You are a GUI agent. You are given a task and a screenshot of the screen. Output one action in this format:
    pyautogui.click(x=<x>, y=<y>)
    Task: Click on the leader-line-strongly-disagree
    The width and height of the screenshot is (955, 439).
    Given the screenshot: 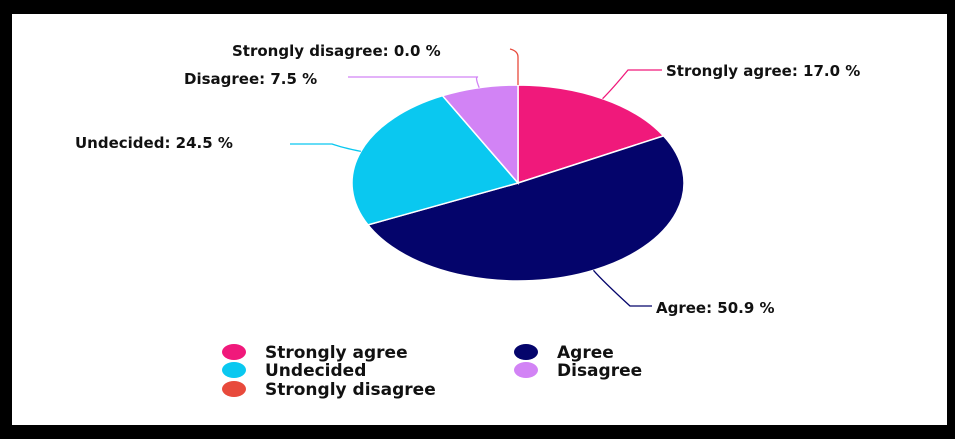 What is the action you would take?
    pyautogui.click(x=514, y=66)
    